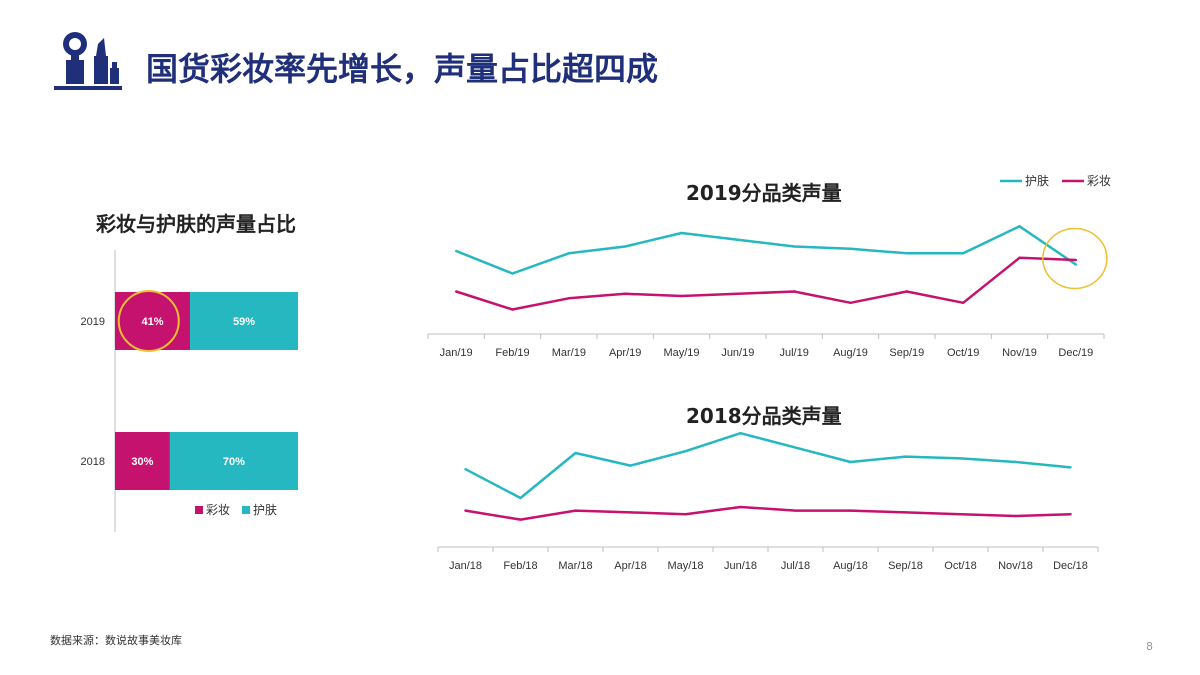 This screenshot has width=1200, height=675. What do you see at coordinates (116, 640) in the screenshot?
I see `data-source-note: 数据来源：数说故事美妆库` at bounding box center [116, 640].